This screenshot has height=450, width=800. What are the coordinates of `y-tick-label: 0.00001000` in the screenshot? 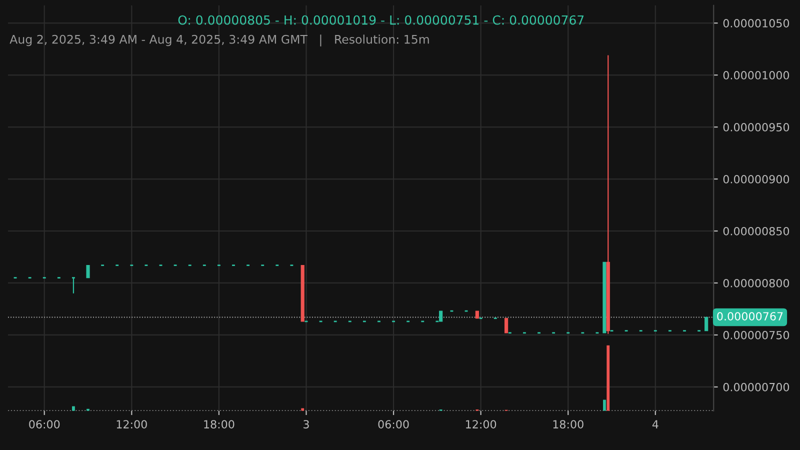 It's located at (756, 75).